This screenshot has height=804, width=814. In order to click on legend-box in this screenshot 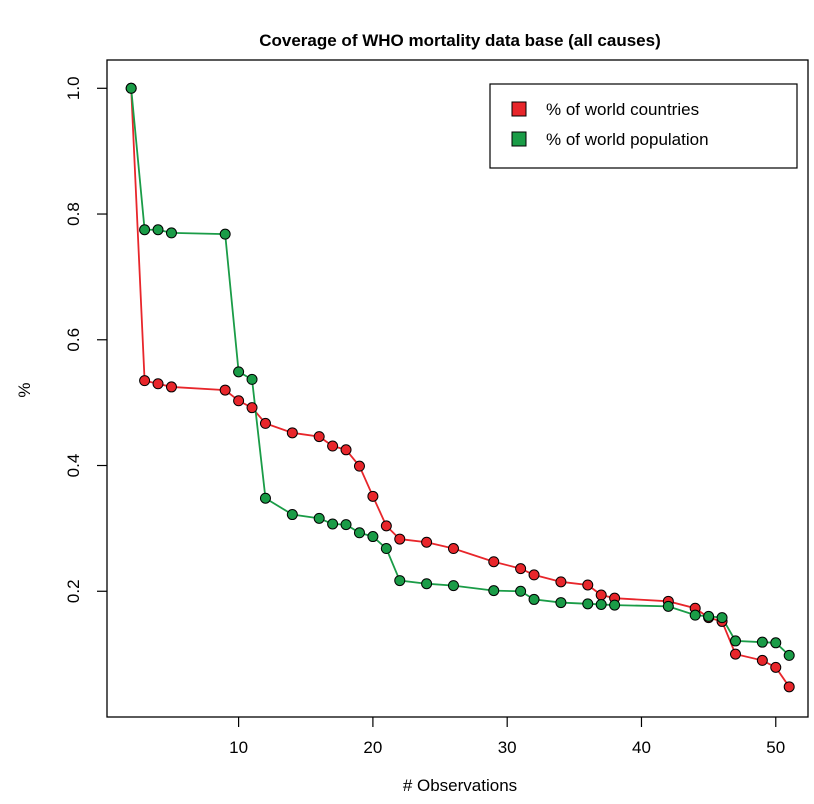, I will do `click(643, 126)`.